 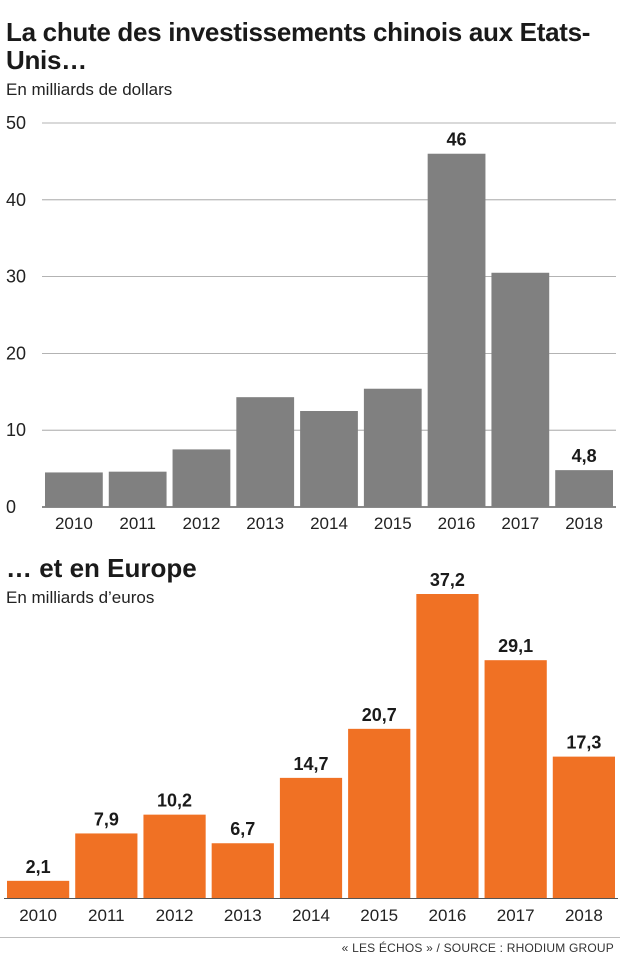 I want to click on footer-divider, so click(x=310, y=937).